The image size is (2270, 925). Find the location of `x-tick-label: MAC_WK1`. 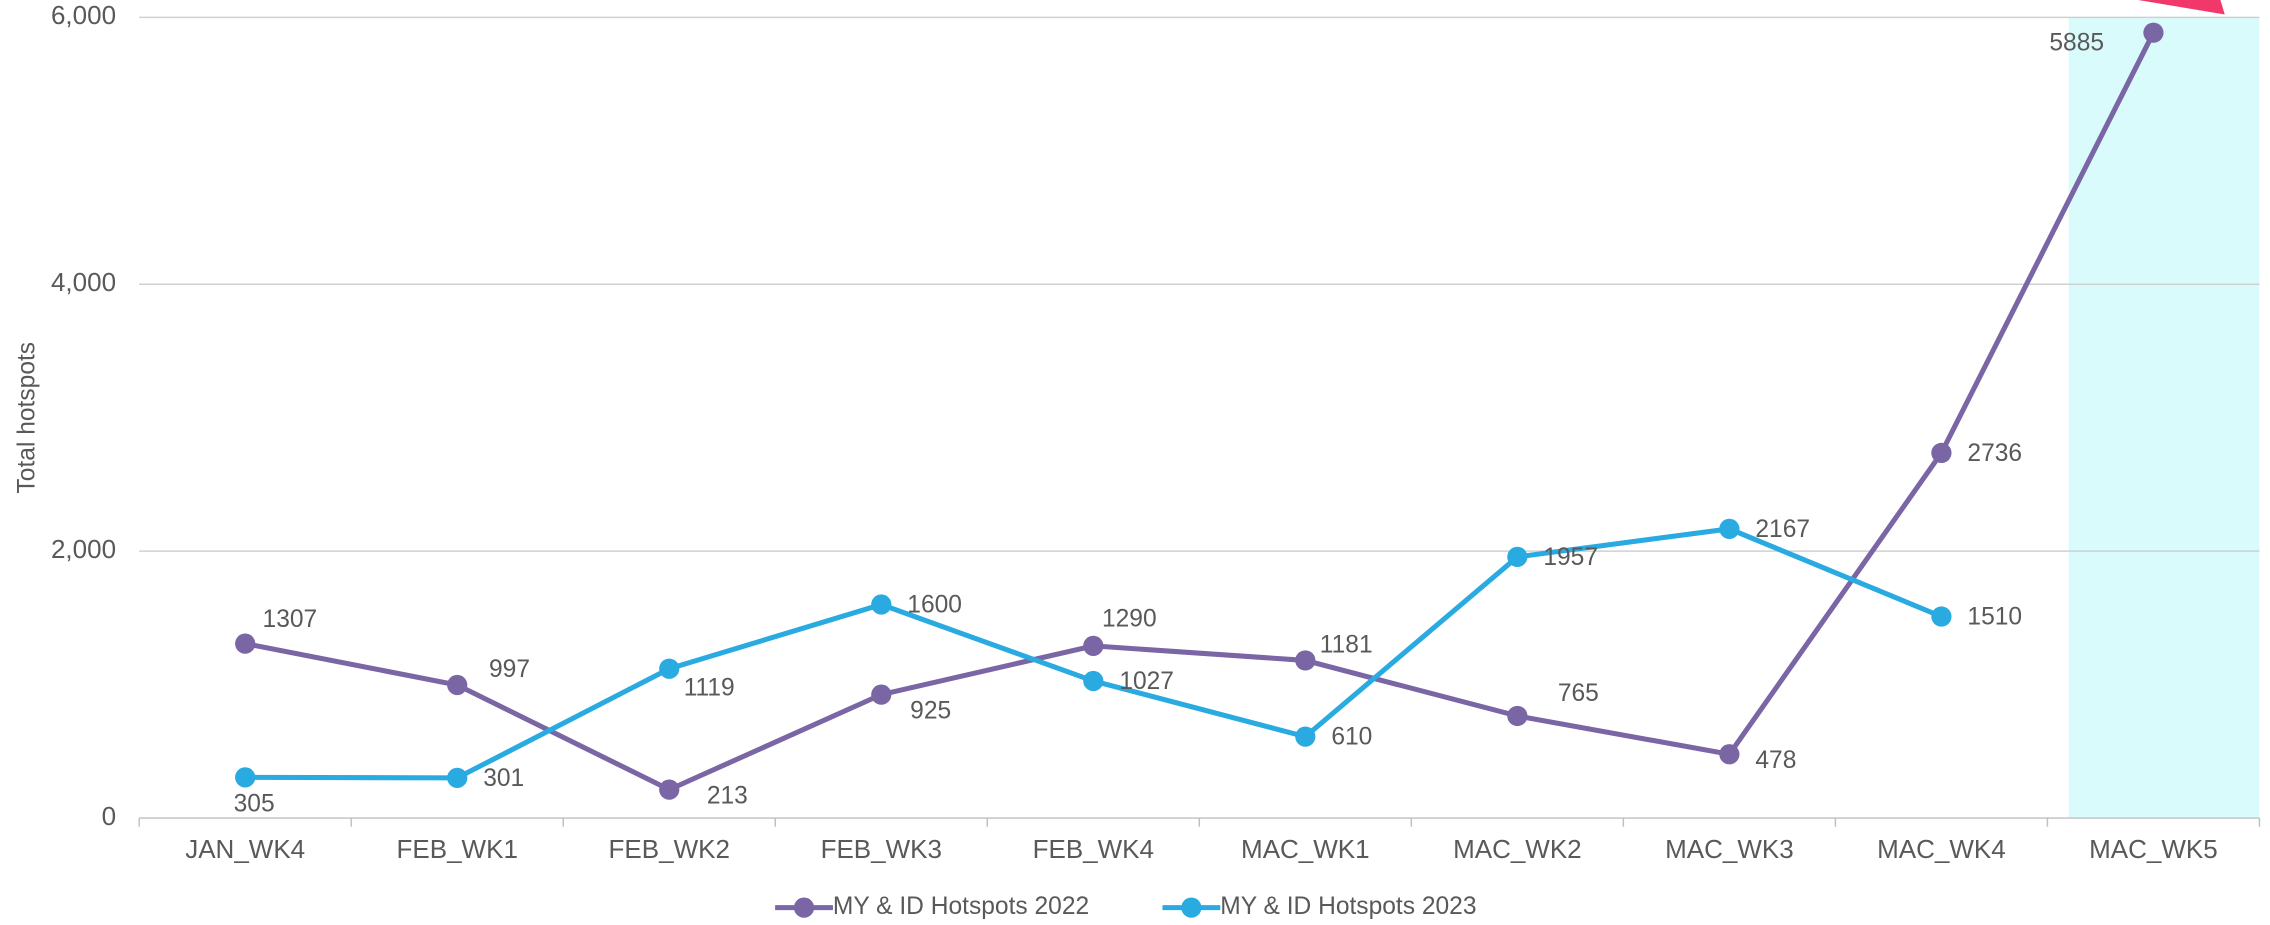

x-tick-label: MAC_WK1 is located at coordinates (1305, 849).